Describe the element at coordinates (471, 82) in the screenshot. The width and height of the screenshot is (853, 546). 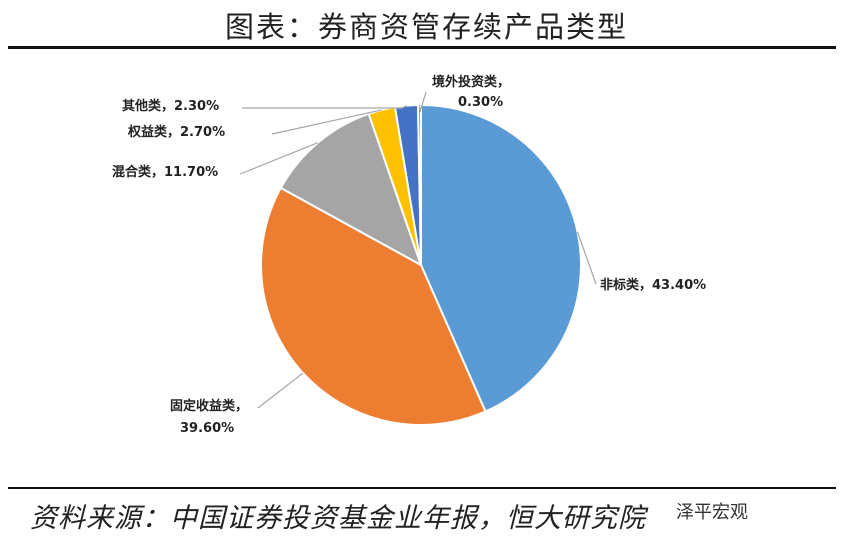
I see `label-overseas-line1: 境外投资类，` at that location.